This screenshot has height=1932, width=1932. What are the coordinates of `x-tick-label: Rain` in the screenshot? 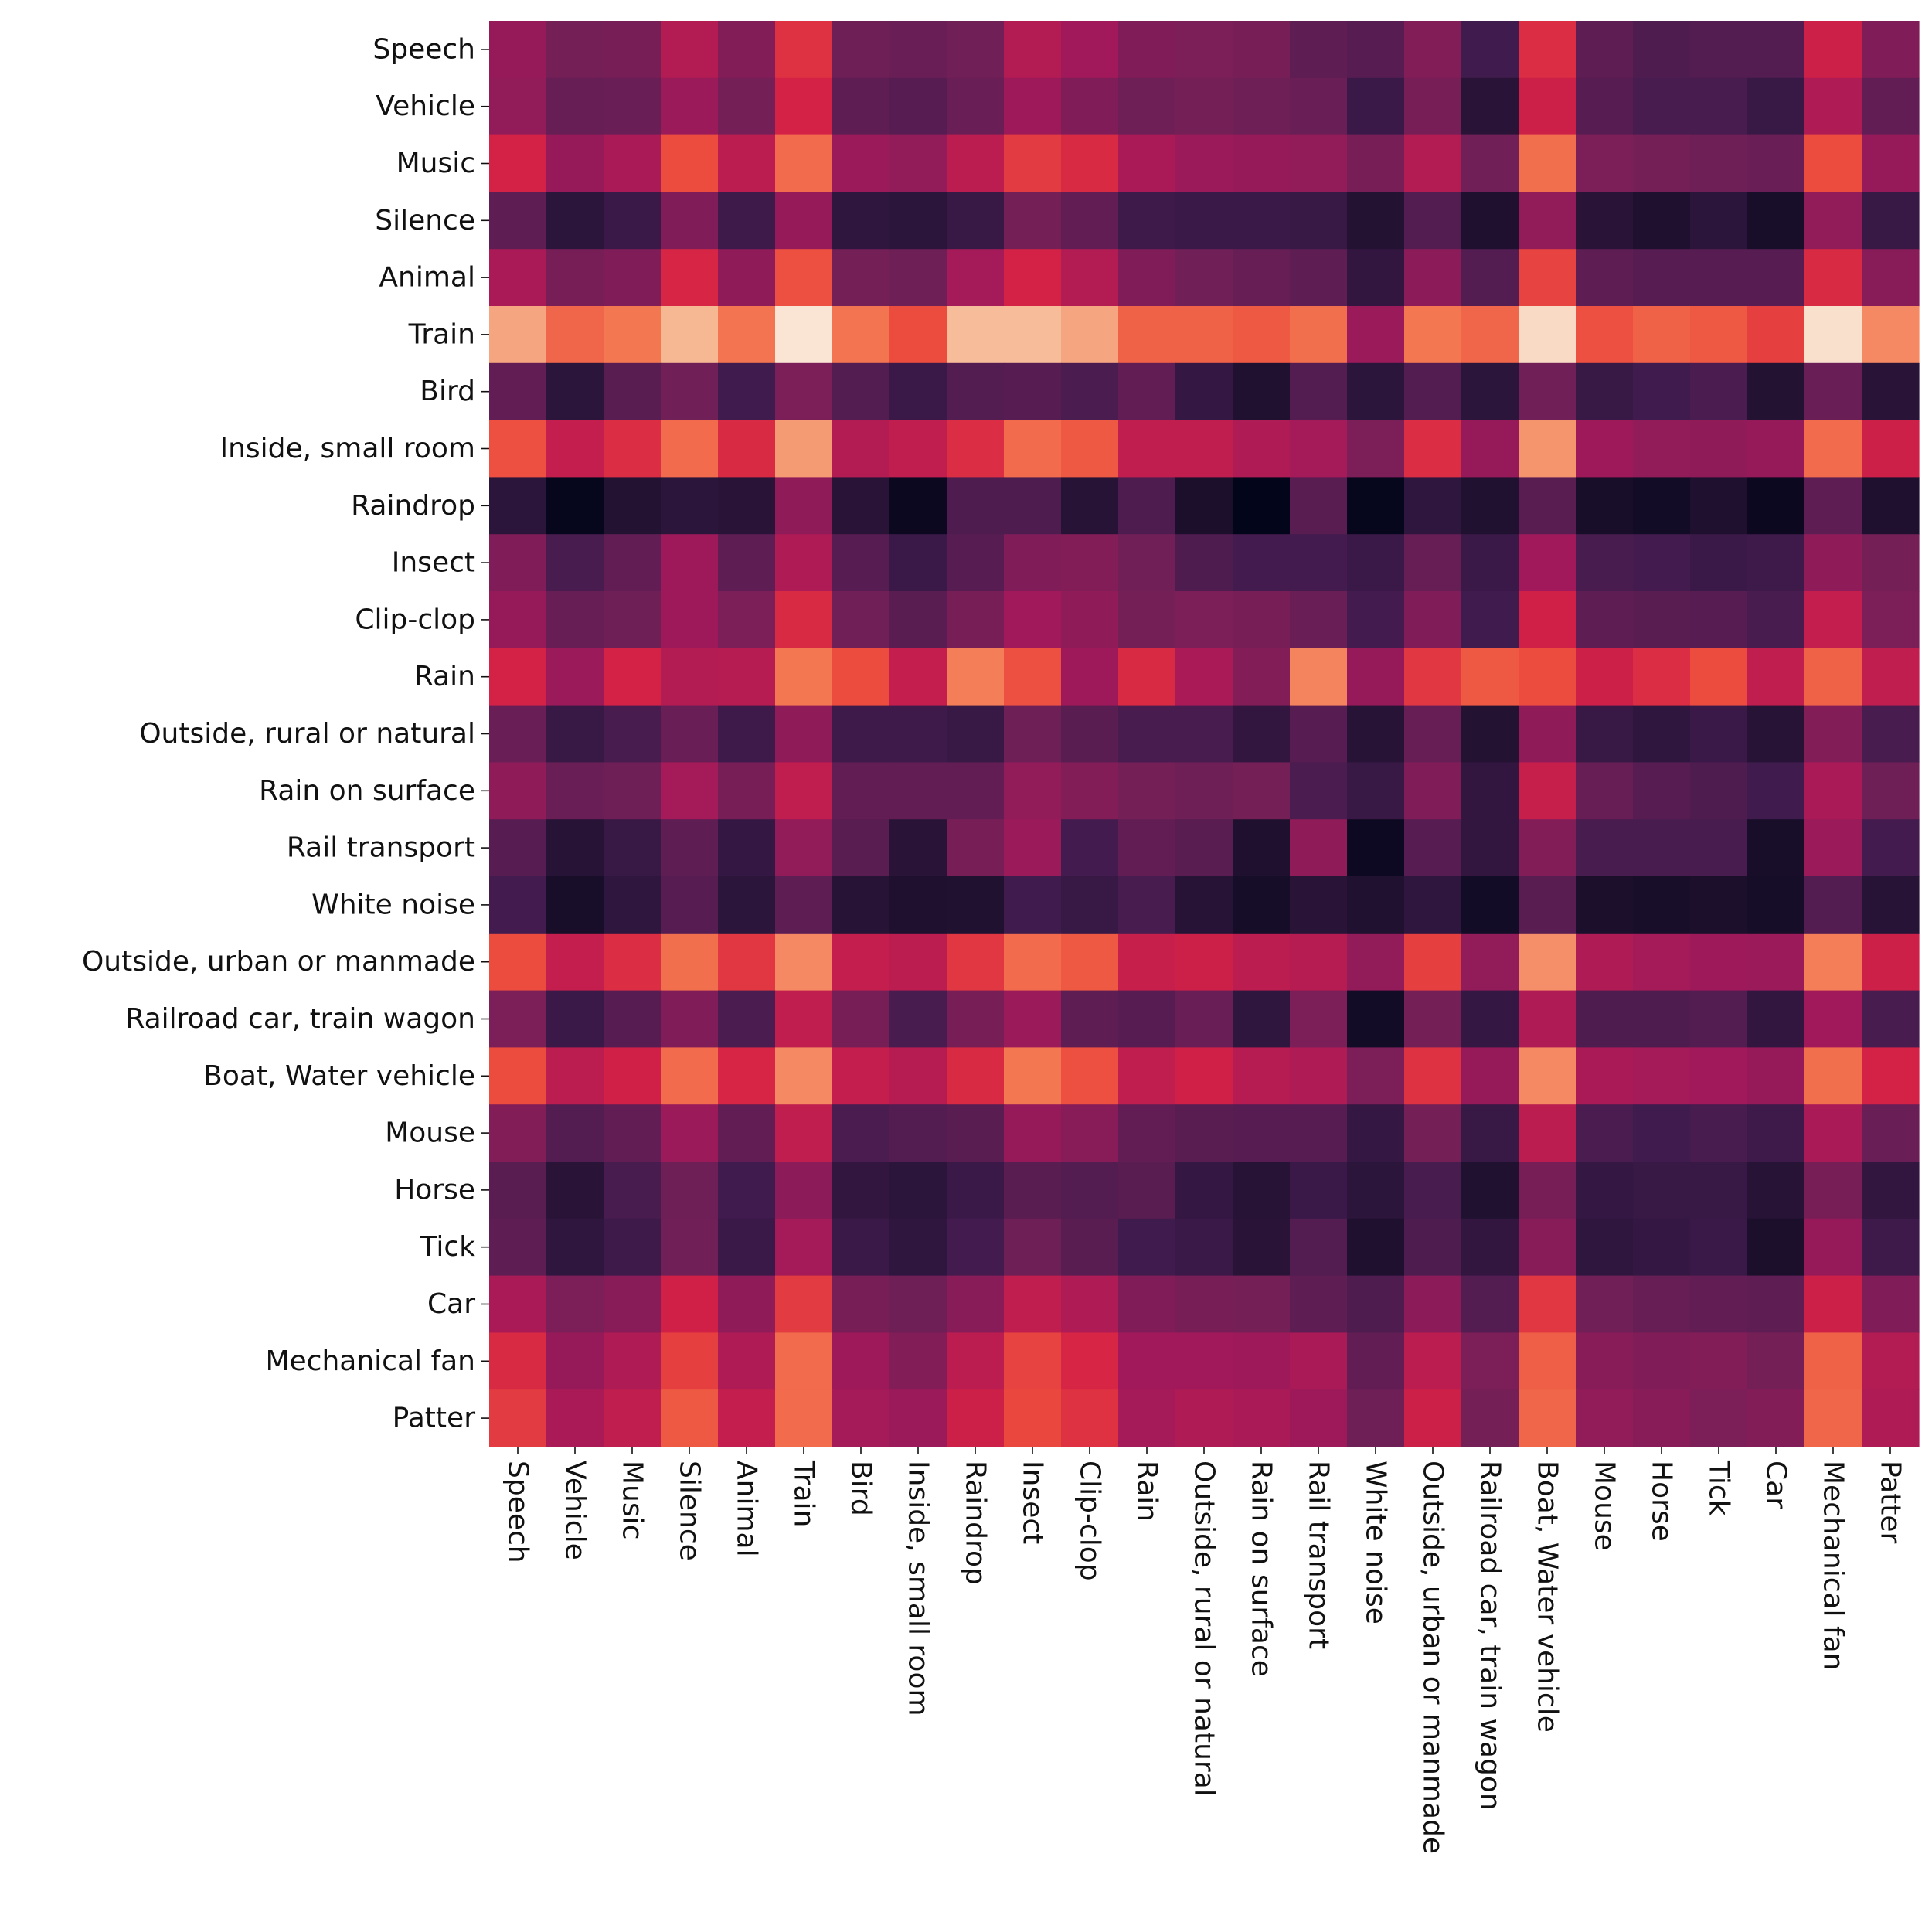 It's located at (1147, 1491).